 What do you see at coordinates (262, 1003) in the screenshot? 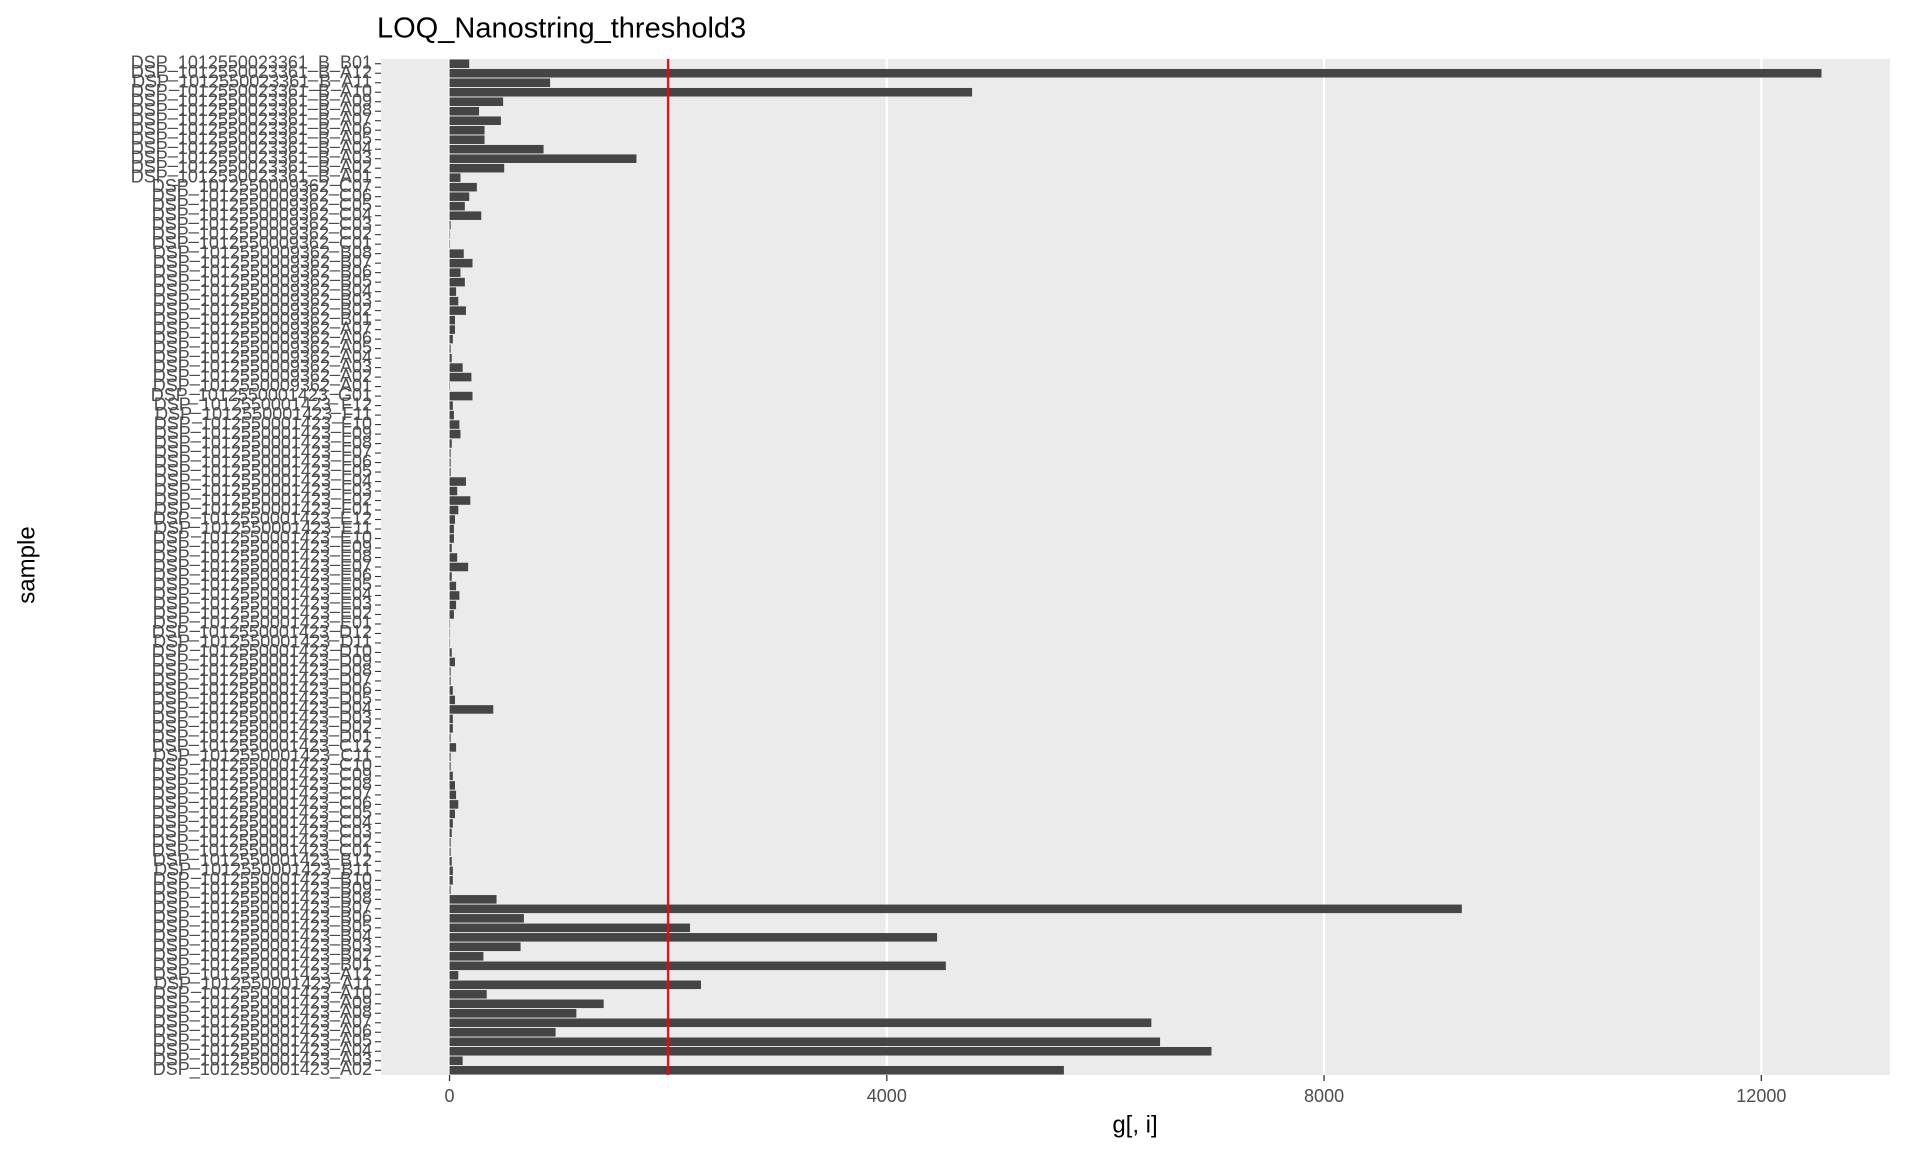
I see `y-tick-label: DSP_1012550001423_A09` at bounding box center [262, 1003].